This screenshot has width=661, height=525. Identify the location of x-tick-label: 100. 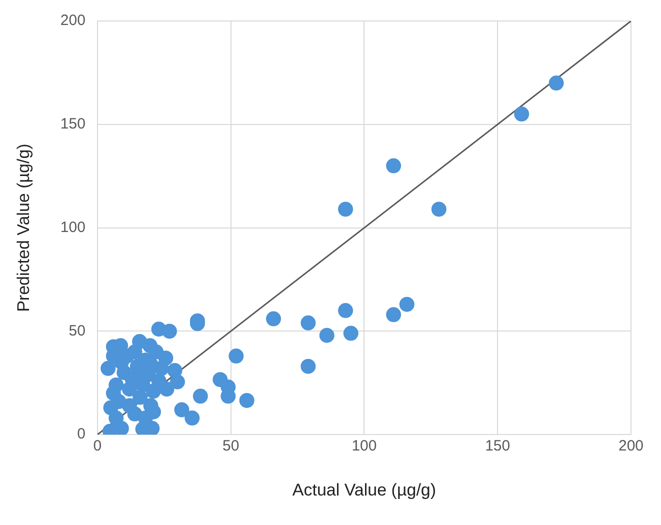
(364, 446).